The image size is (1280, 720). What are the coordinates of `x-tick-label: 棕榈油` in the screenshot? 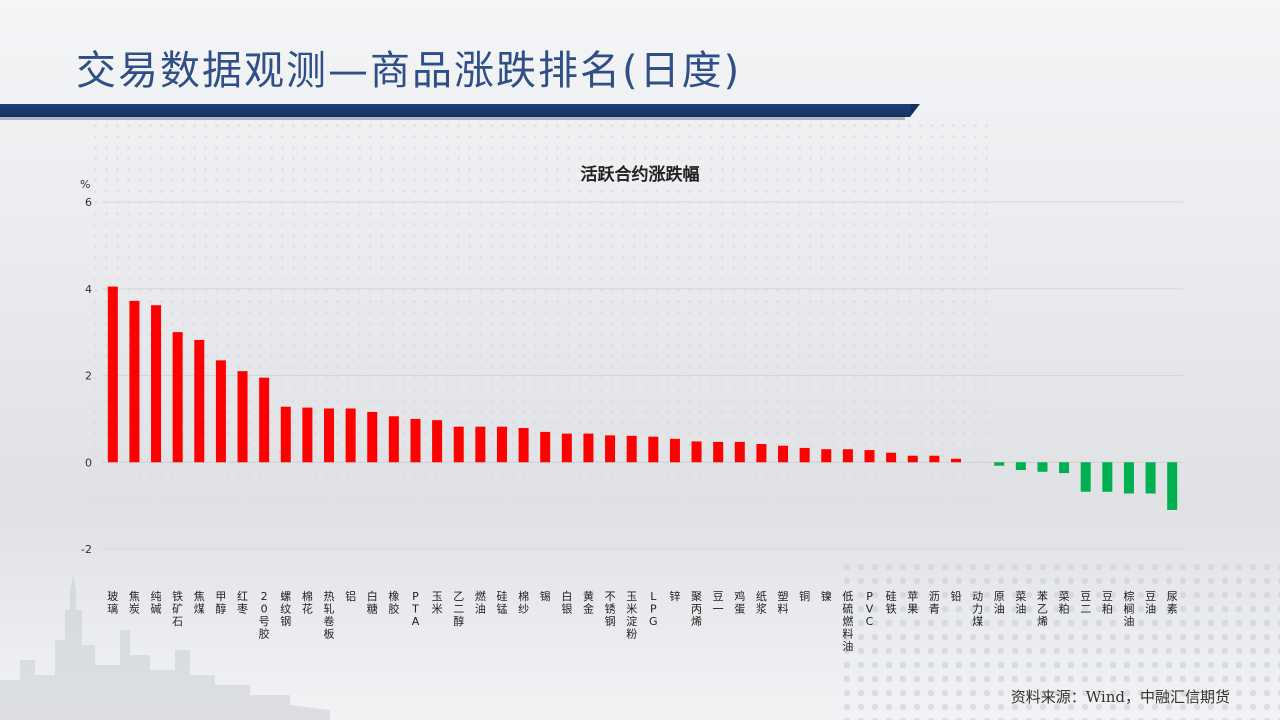 It's located at (1128, 608).